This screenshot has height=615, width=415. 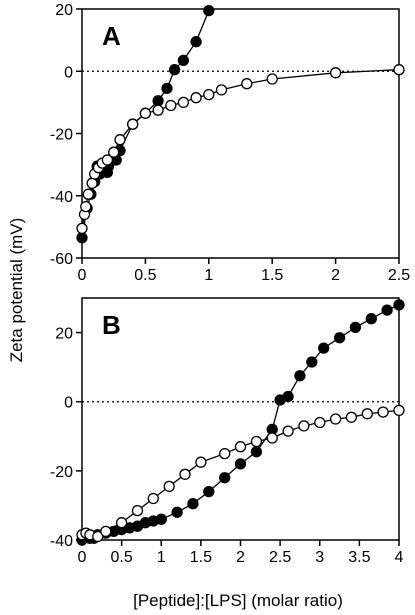 What do you see at coordinates (319, 557) in the screenshot?
I see `x-tick-label: 3` at bounding box center [319, 557].